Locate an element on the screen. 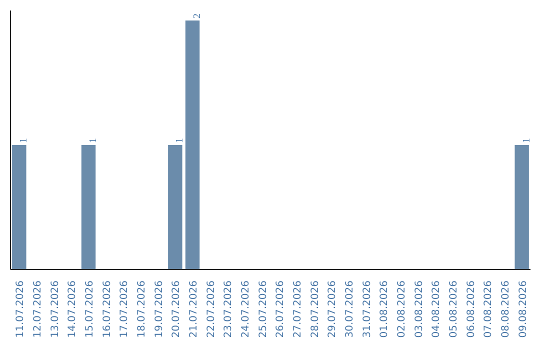  x-tick-label: 20.07.2026 is located at coordinates (176, 309).